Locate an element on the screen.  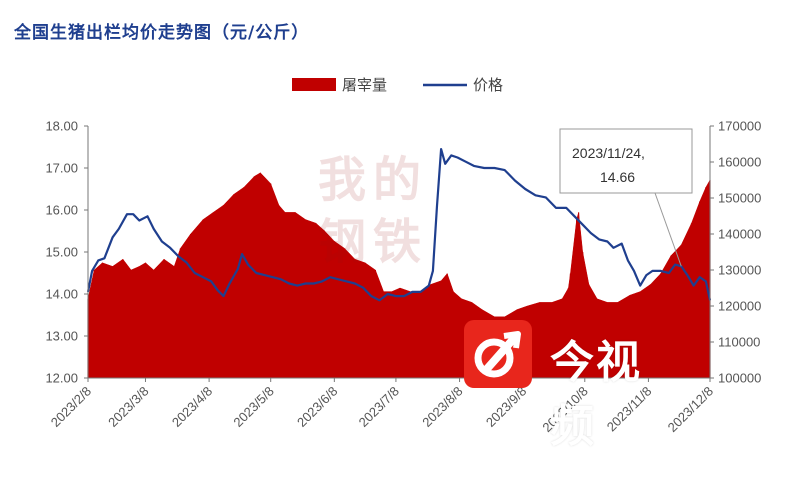
chart-title: 全国生猪出栏均价走势图（元/公斤） is located at coordinates (162, 33).